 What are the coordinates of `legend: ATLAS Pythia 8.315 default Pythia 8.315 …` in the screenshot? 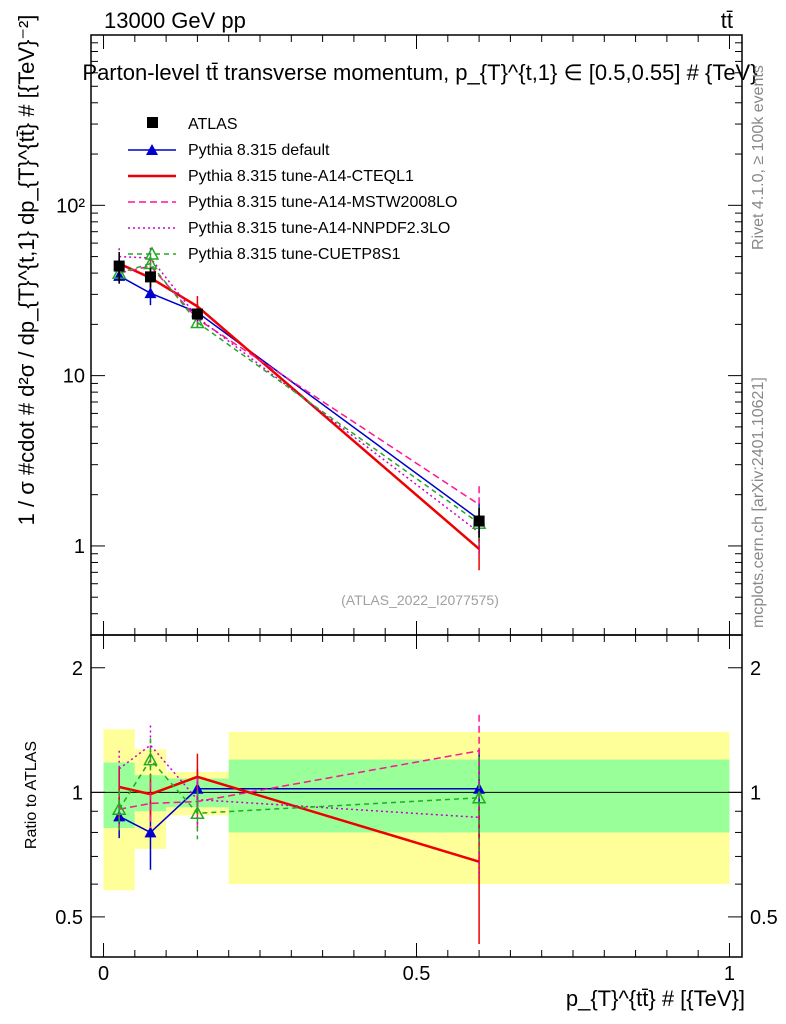 It's located at (292, 189).